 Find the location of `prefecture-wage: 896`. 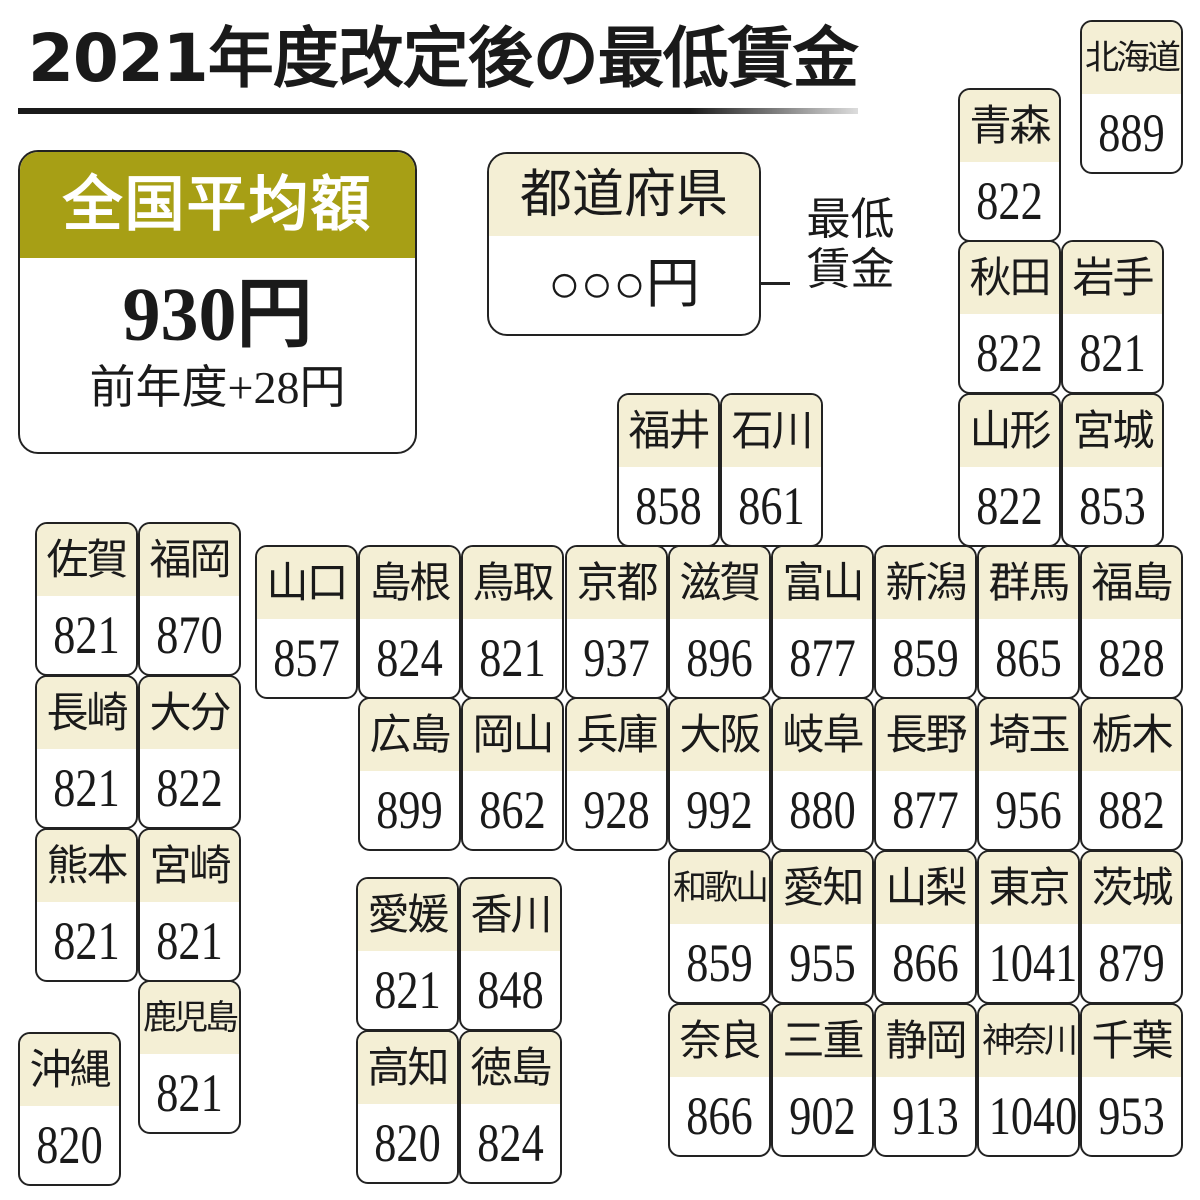

prefecture-wage: 896 is located at coordinates (719, 658).